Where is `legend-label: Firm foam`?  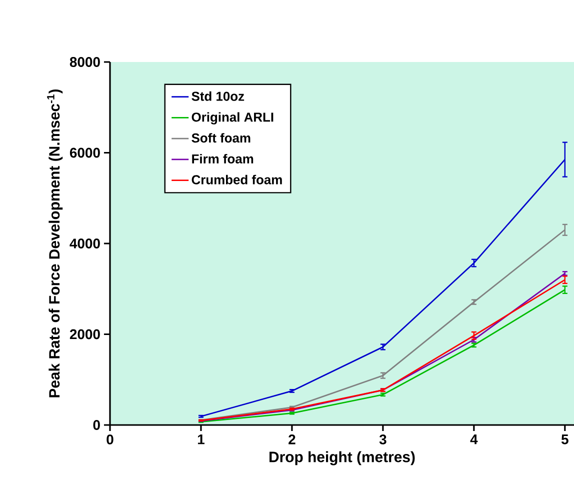
legend-label: Firm foam is located at coordinates (223, 159).